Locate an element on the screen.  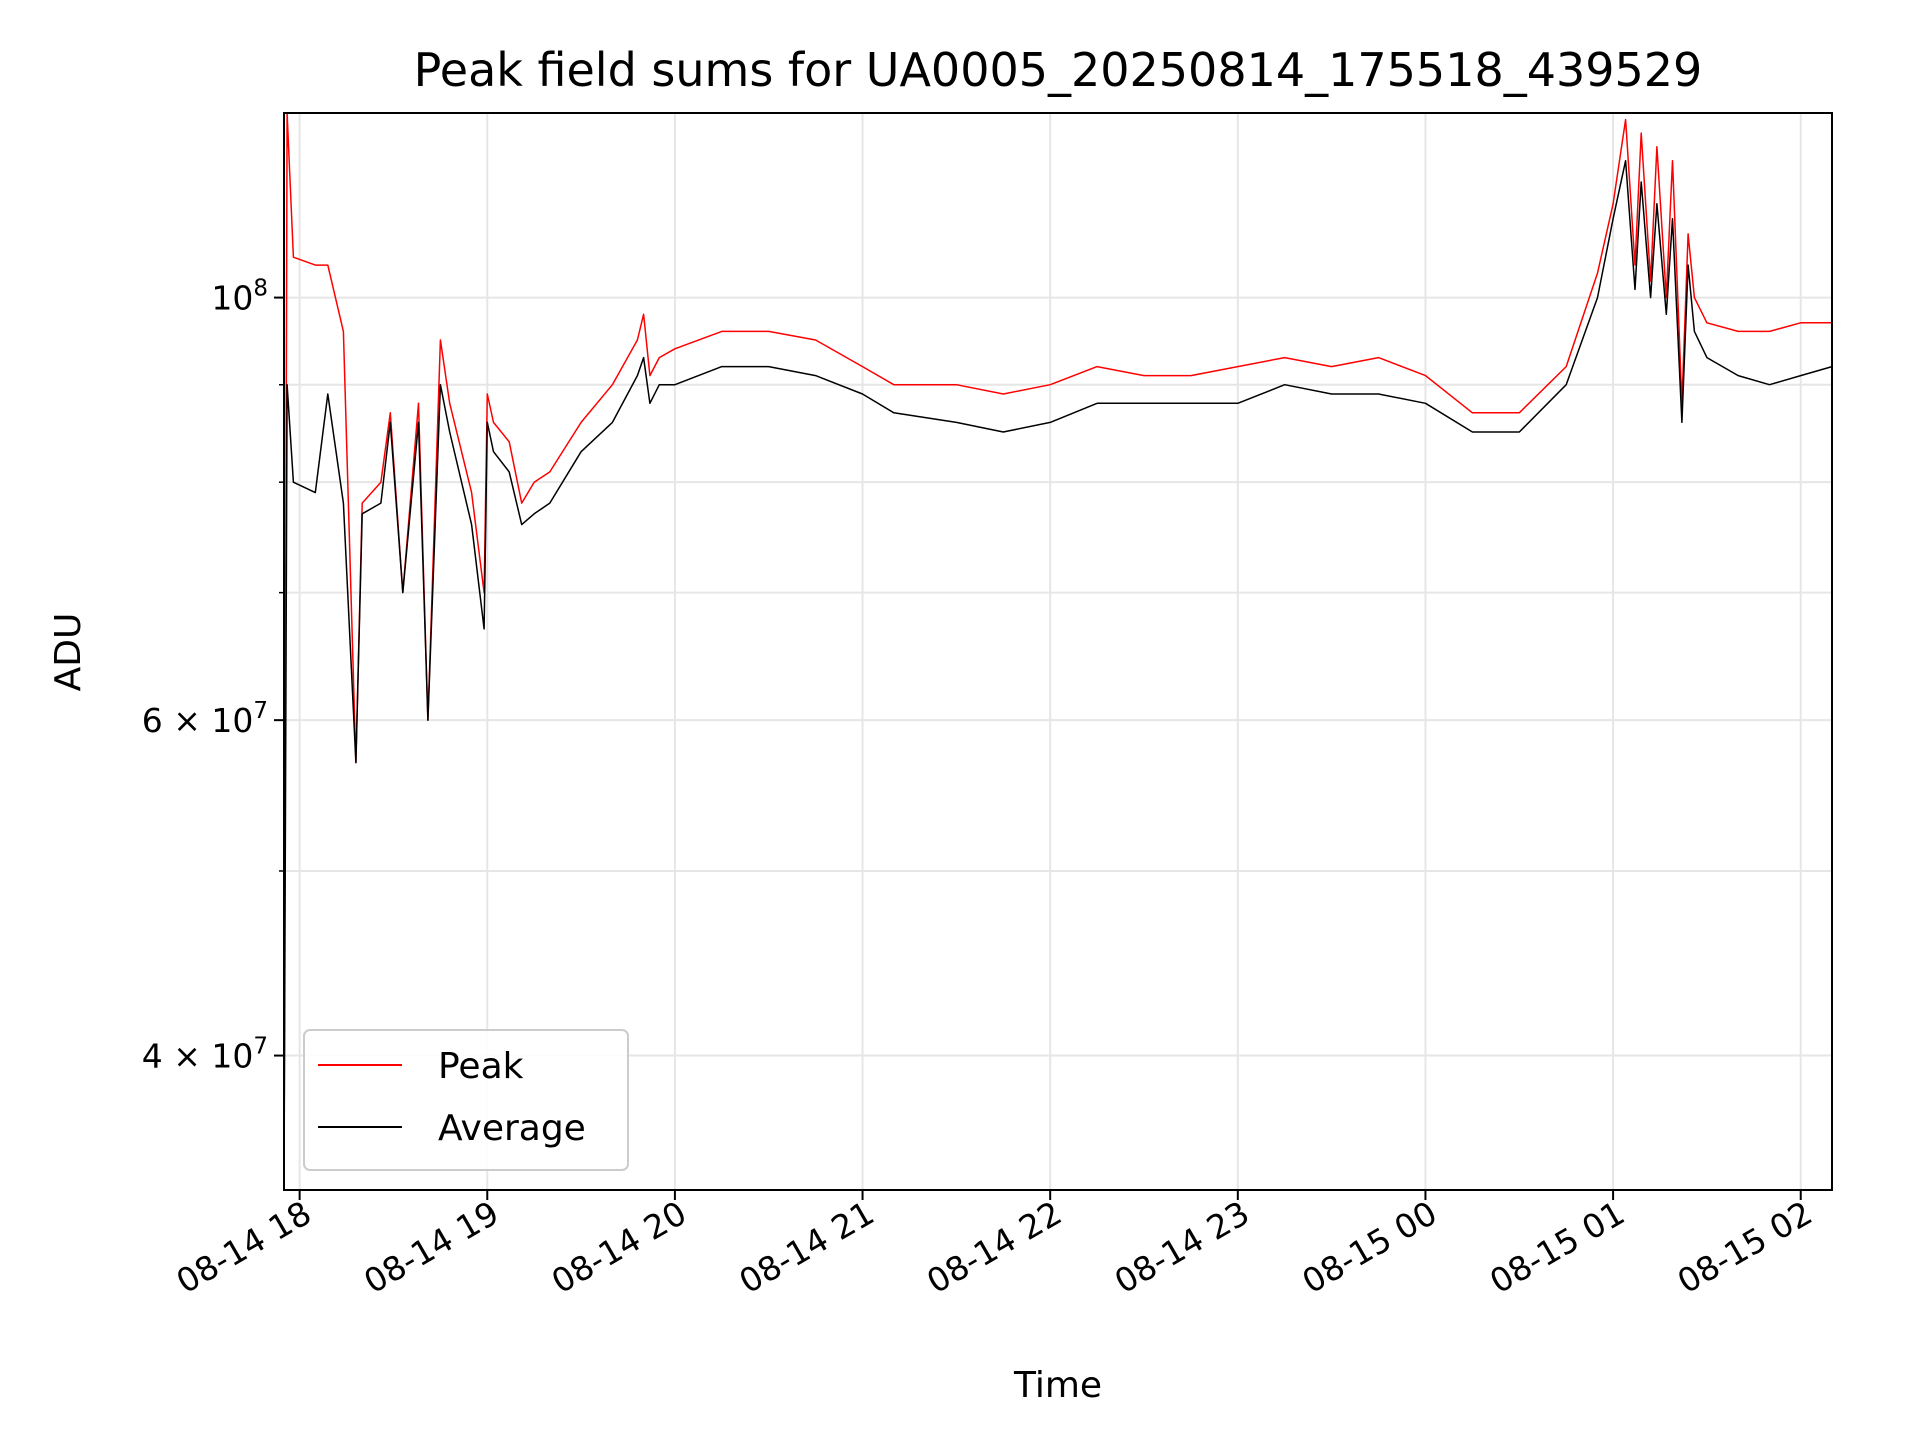
y-tick-label: 108 is located at coordinates (239, 297).